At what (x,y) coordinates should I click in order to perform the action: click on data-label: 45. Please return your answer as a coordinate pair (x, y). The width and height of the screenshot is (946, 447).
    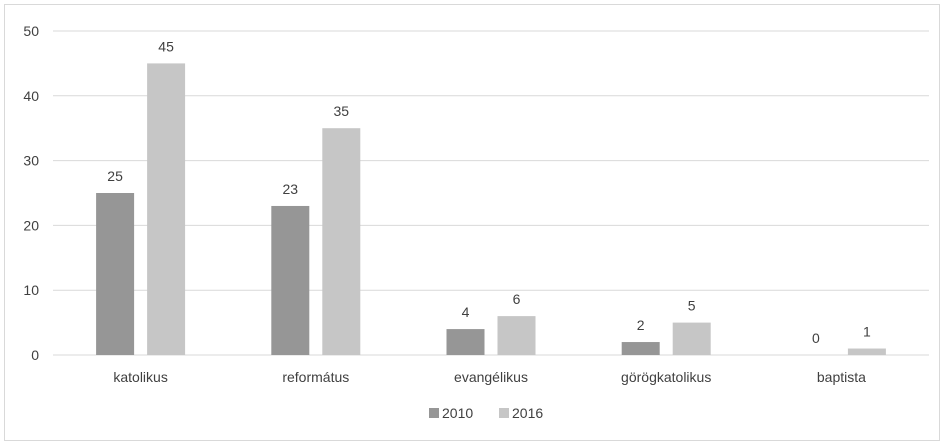
    Looking at the image, I should click on (166, 46).